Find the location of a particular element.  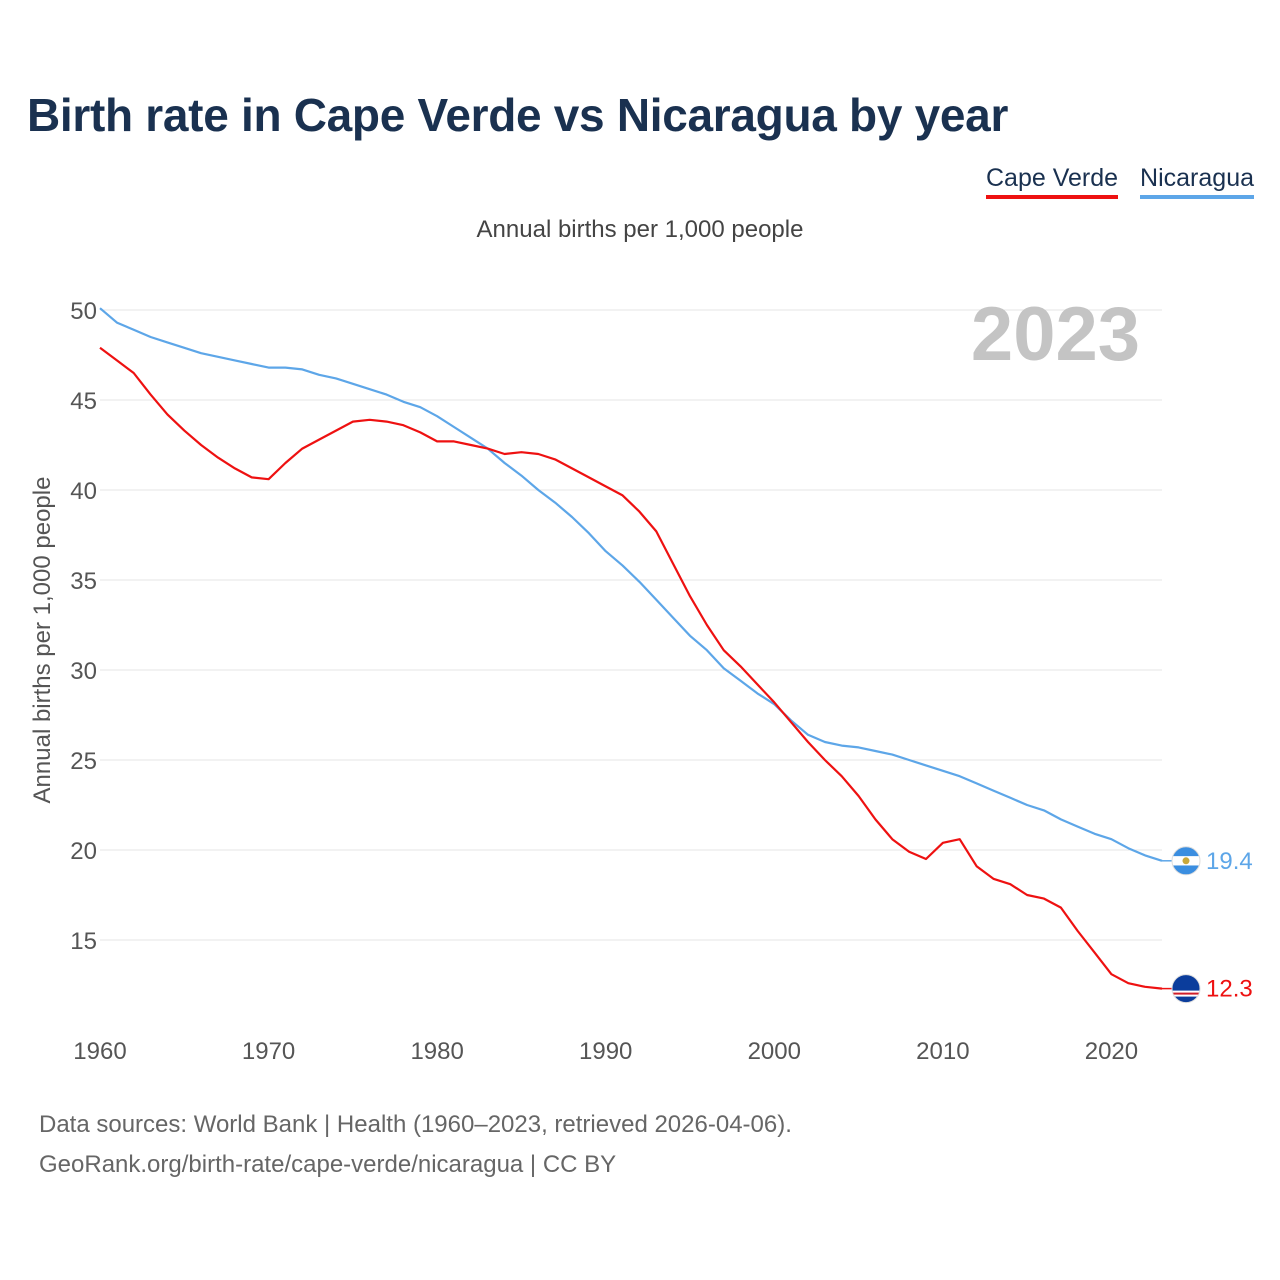

y-tick-label: 40 is located at coordinates (83, 491).